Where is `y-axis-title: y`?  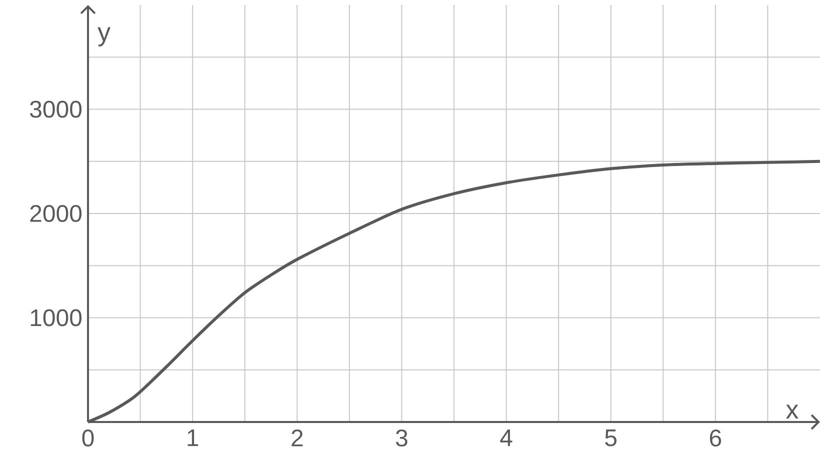 y-axis-title: y is located at coordinates (104, 36).